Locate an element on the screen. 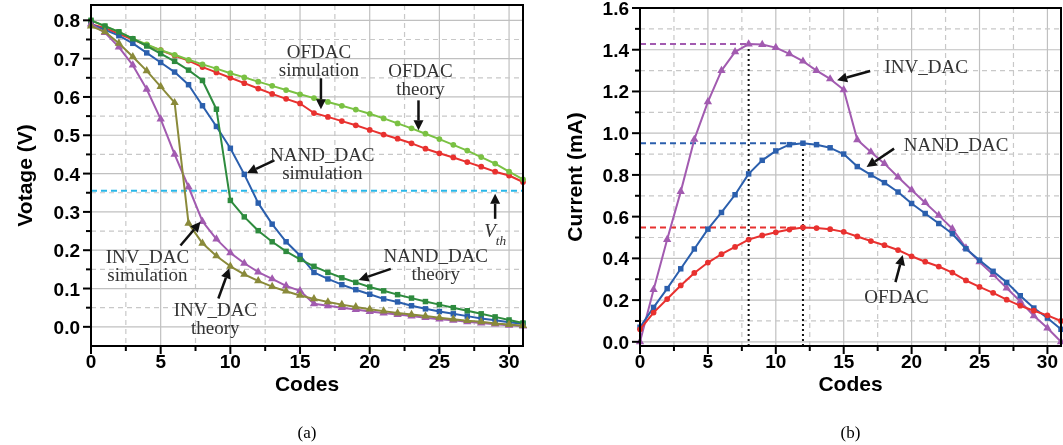  y-tick-label: 0.1 is located at coordinates (67, 289).